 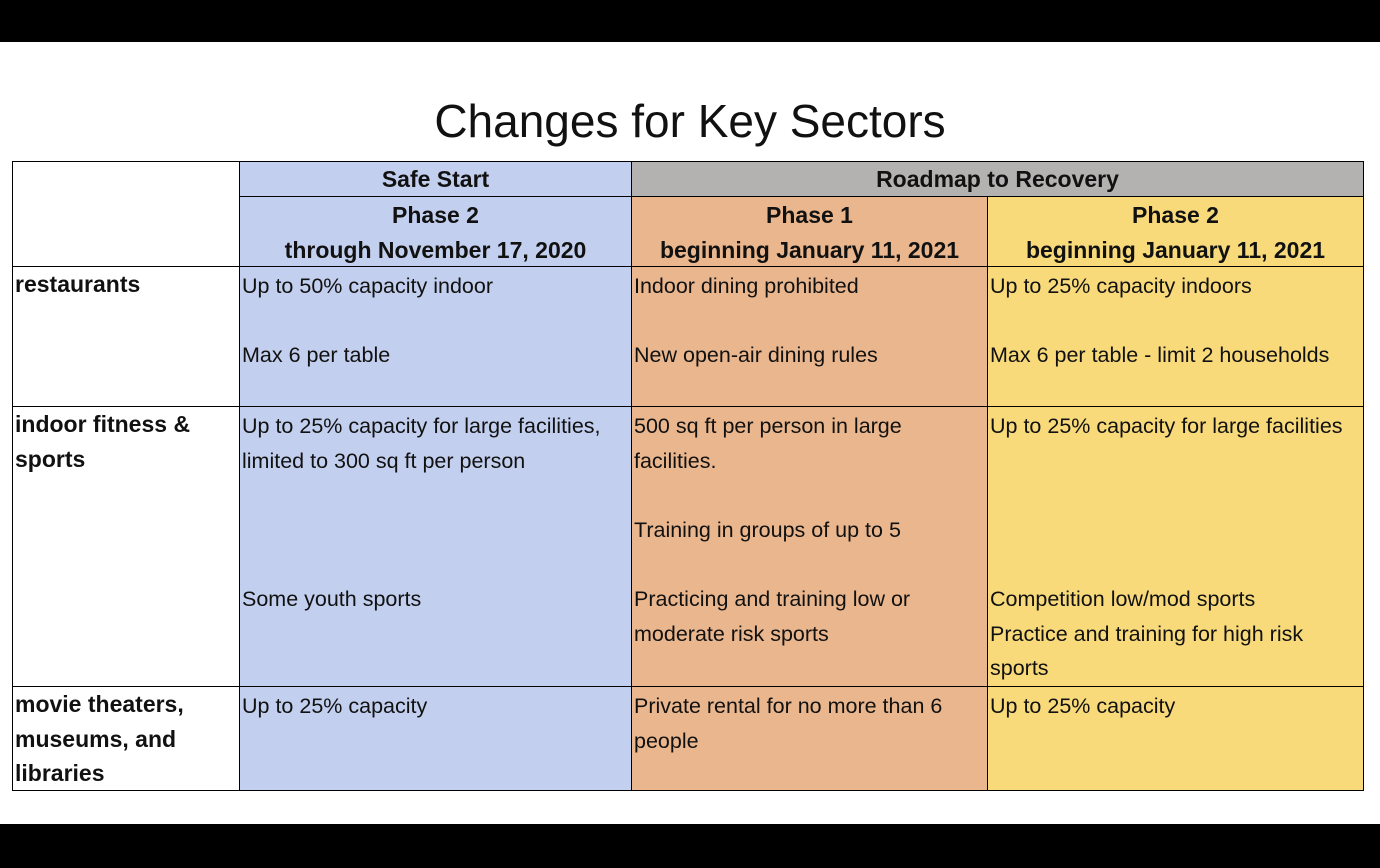 I want to click on letterbox-top, so click(x=690, y=21).